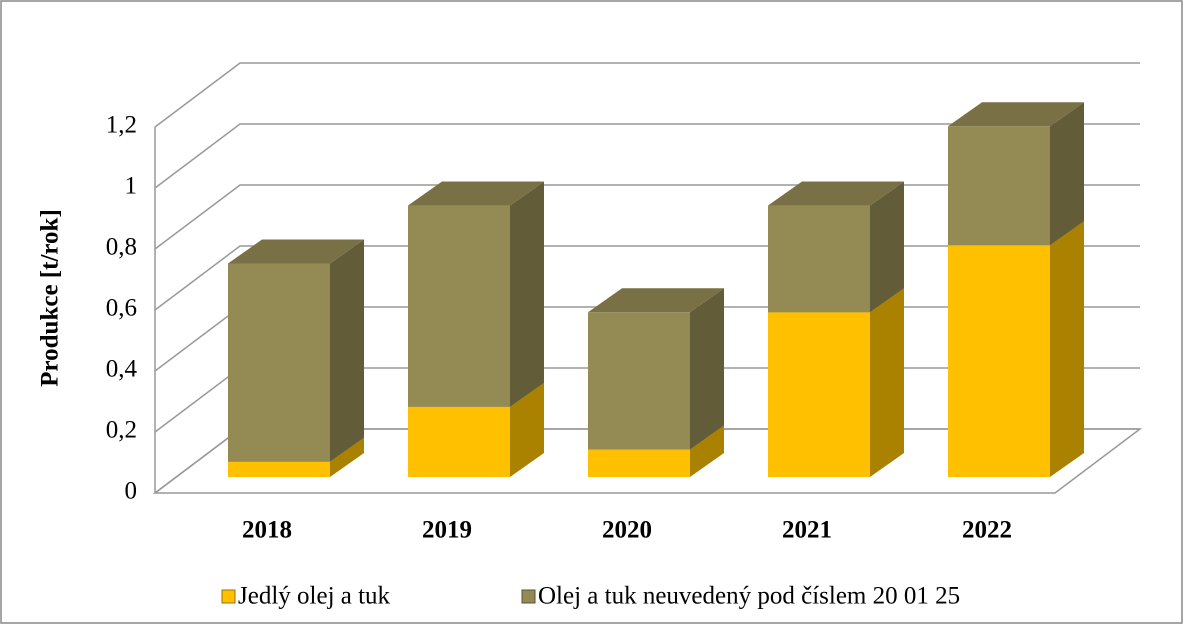 This screenshot has width=1183, height=624. What do you see at coordinates (121, 308) in the screenshot?
I see `y-tick-label: 0,6` at bounding box center [121, 308].